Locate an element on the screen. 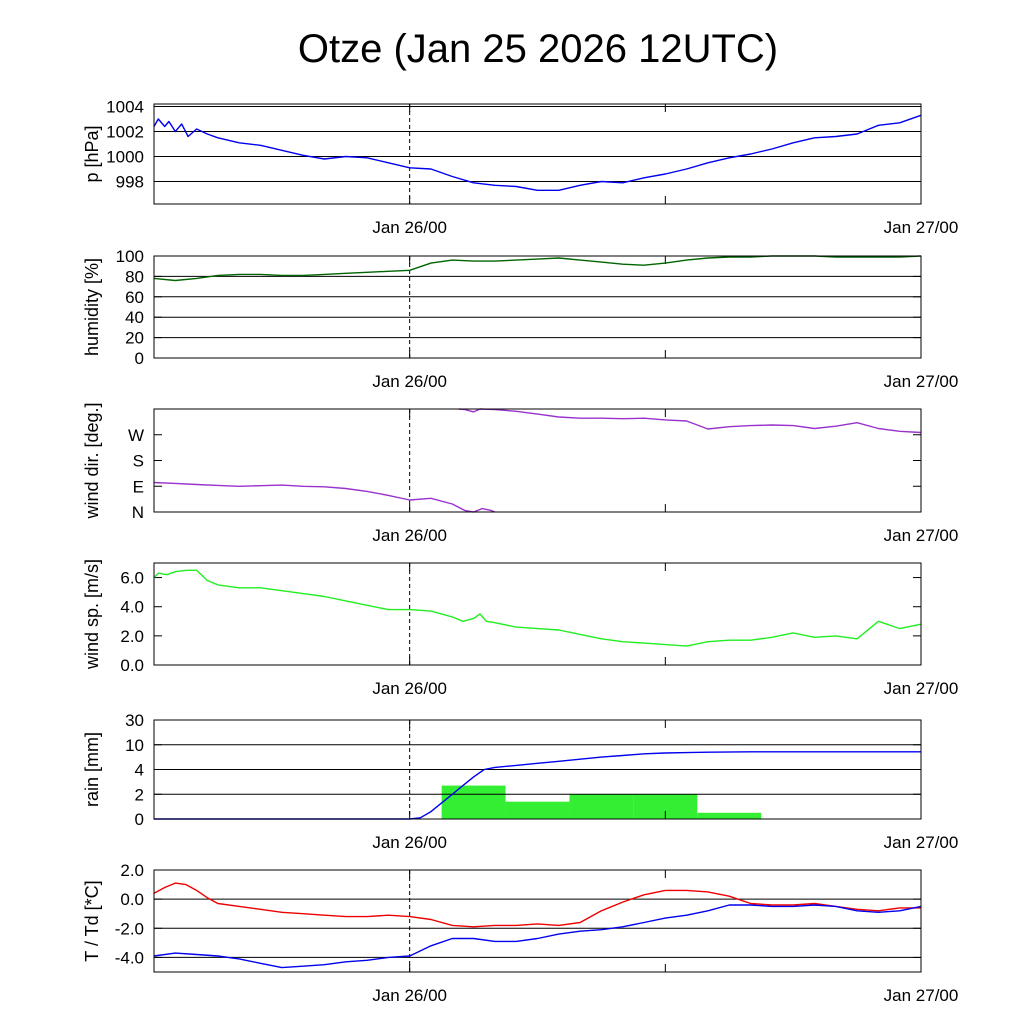 The height and width of the screenshot is (1024, 1024). y-axis-label: p [hPa] is located at coordinates (92, 153).